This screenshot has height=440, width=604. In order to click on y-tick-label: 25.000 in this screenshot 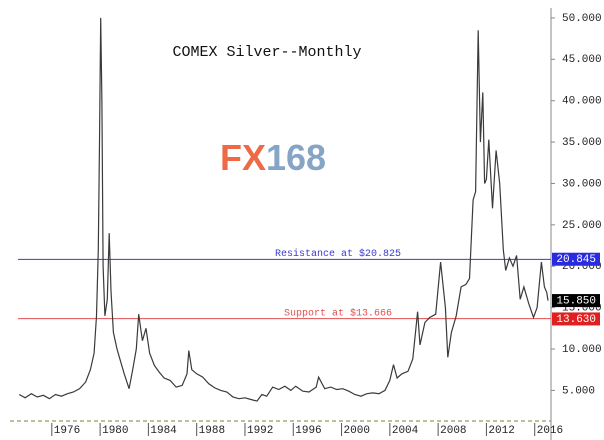, I will do `click(582, 226)`.